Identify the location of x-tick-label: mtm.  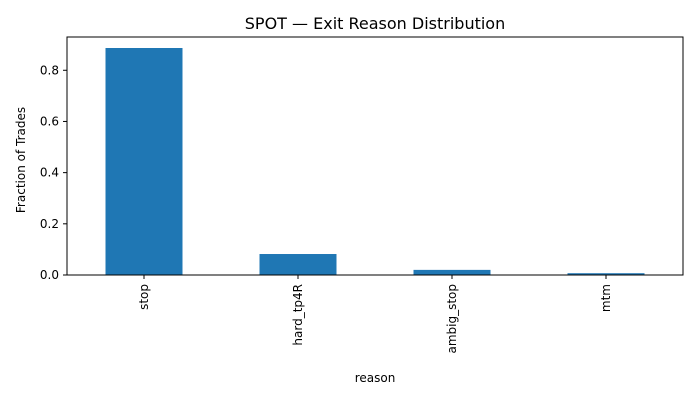
(606, 298).